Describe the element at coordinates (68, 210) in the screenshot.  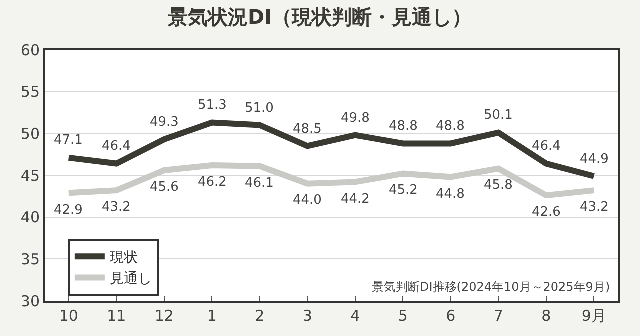
I see `data-label: 42.9` at that location.